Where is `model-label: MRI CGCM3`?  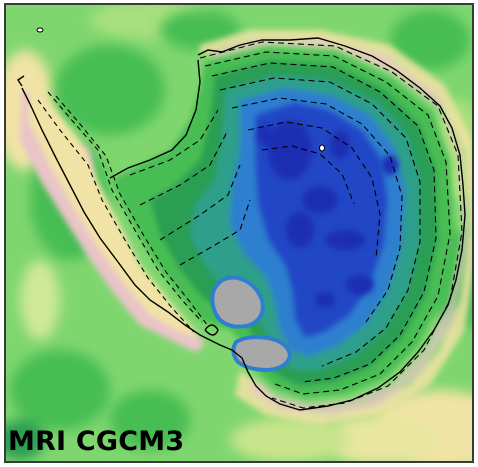
model-label: MRI CGCM3 is located at coordinates (96, 441).